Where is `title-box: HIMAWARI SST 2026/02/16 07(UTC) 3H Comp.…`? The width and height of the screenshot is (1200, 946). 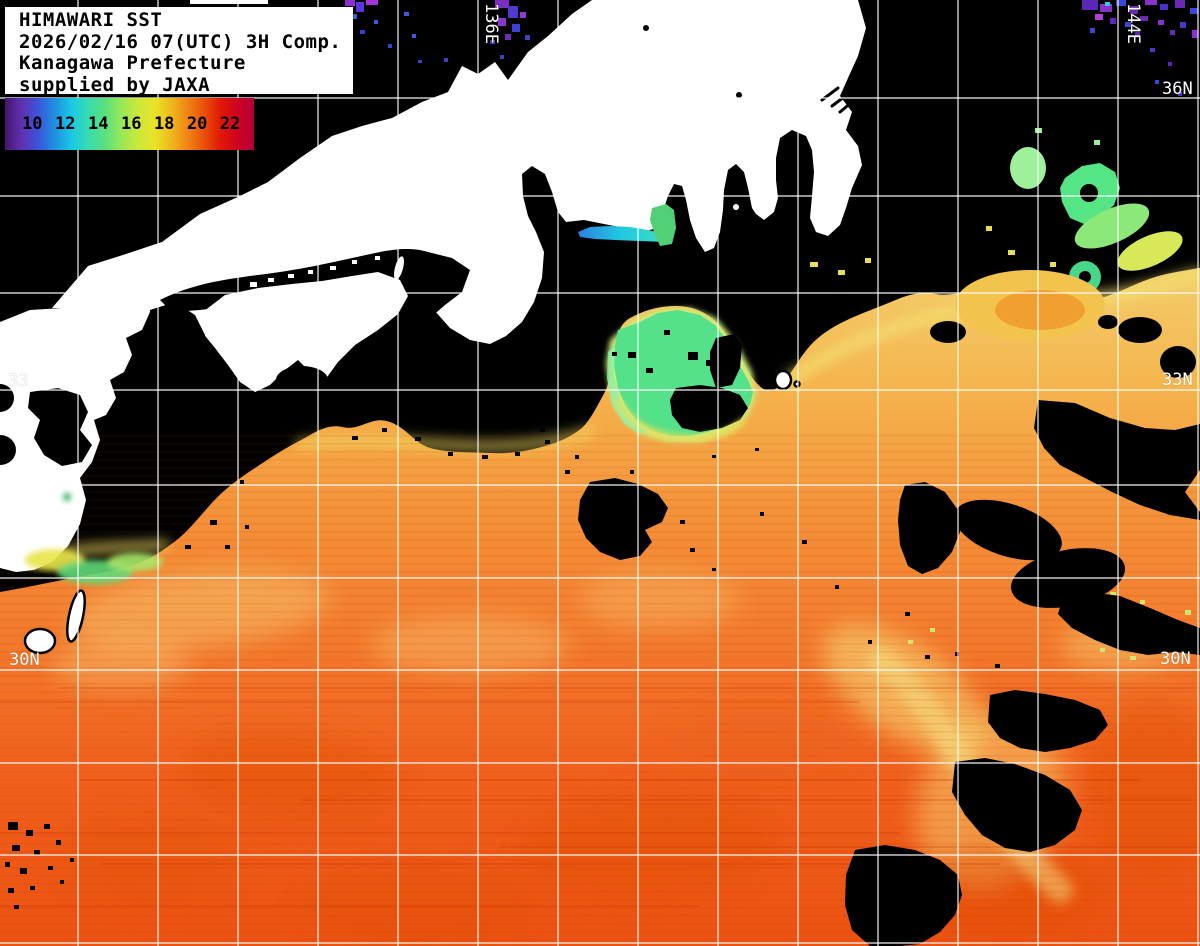
title-box: HIMAWARI SST 2026/02/16 07(UTC) 3H Comp.… is located at coordinates (179, 51).